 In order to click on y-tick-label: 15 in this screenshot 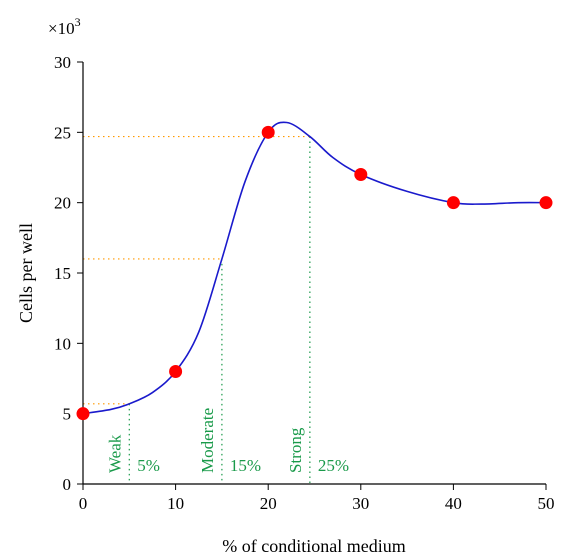, I will do `click(62, 273)`.